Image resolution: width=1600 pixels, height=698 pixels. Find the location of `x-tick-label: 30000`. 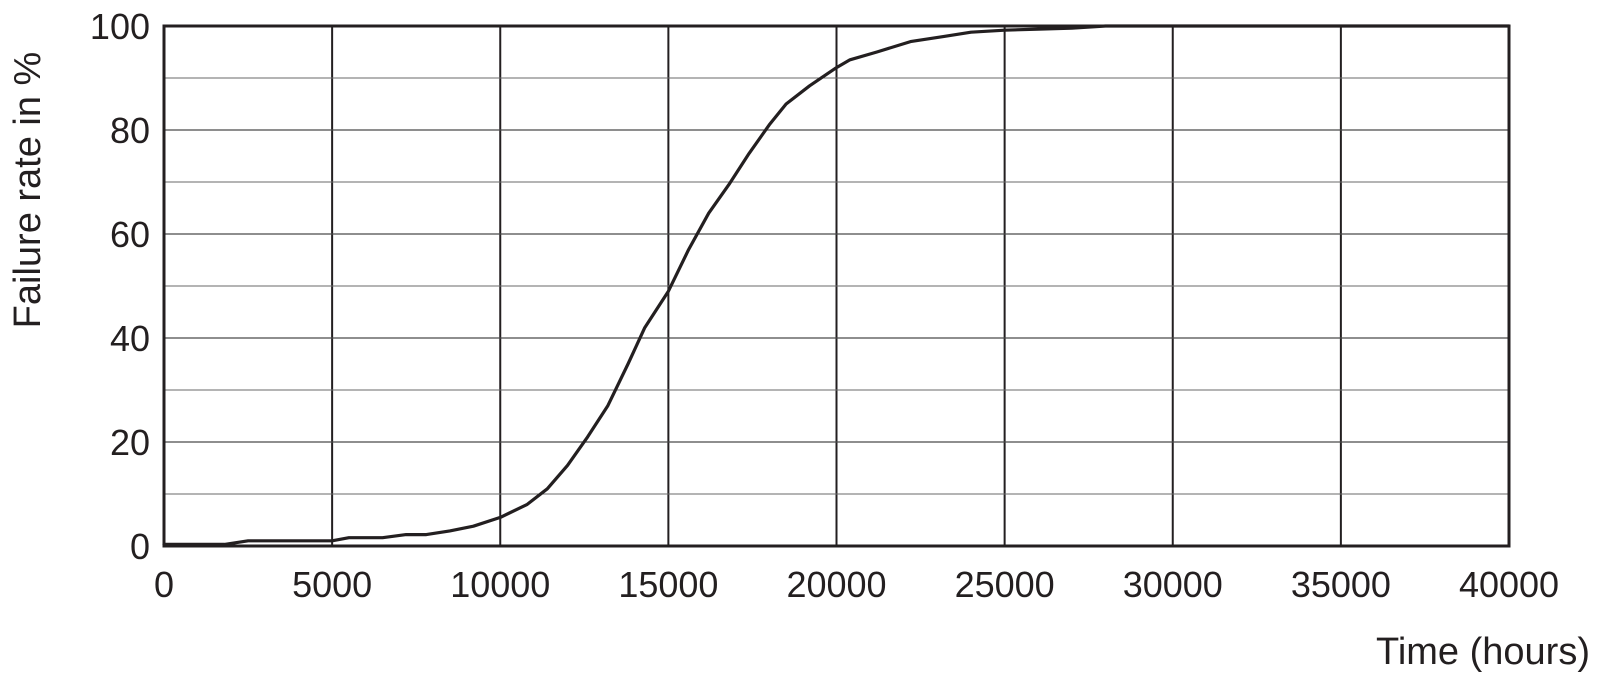

x-tick-label: 30000 is located at coordinates (1173, 584).